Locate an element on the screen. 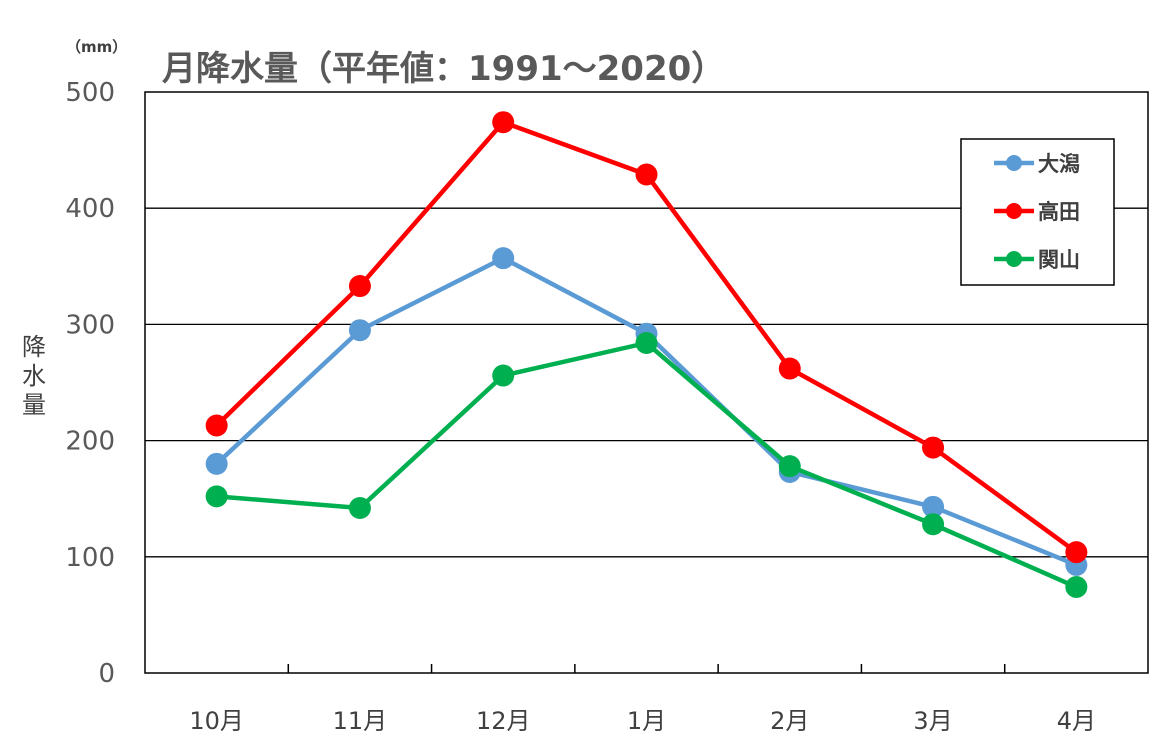 The height and width of the screenshot is (745, 1172). legend-label: 関山 is located at coordinates (1059, 260).